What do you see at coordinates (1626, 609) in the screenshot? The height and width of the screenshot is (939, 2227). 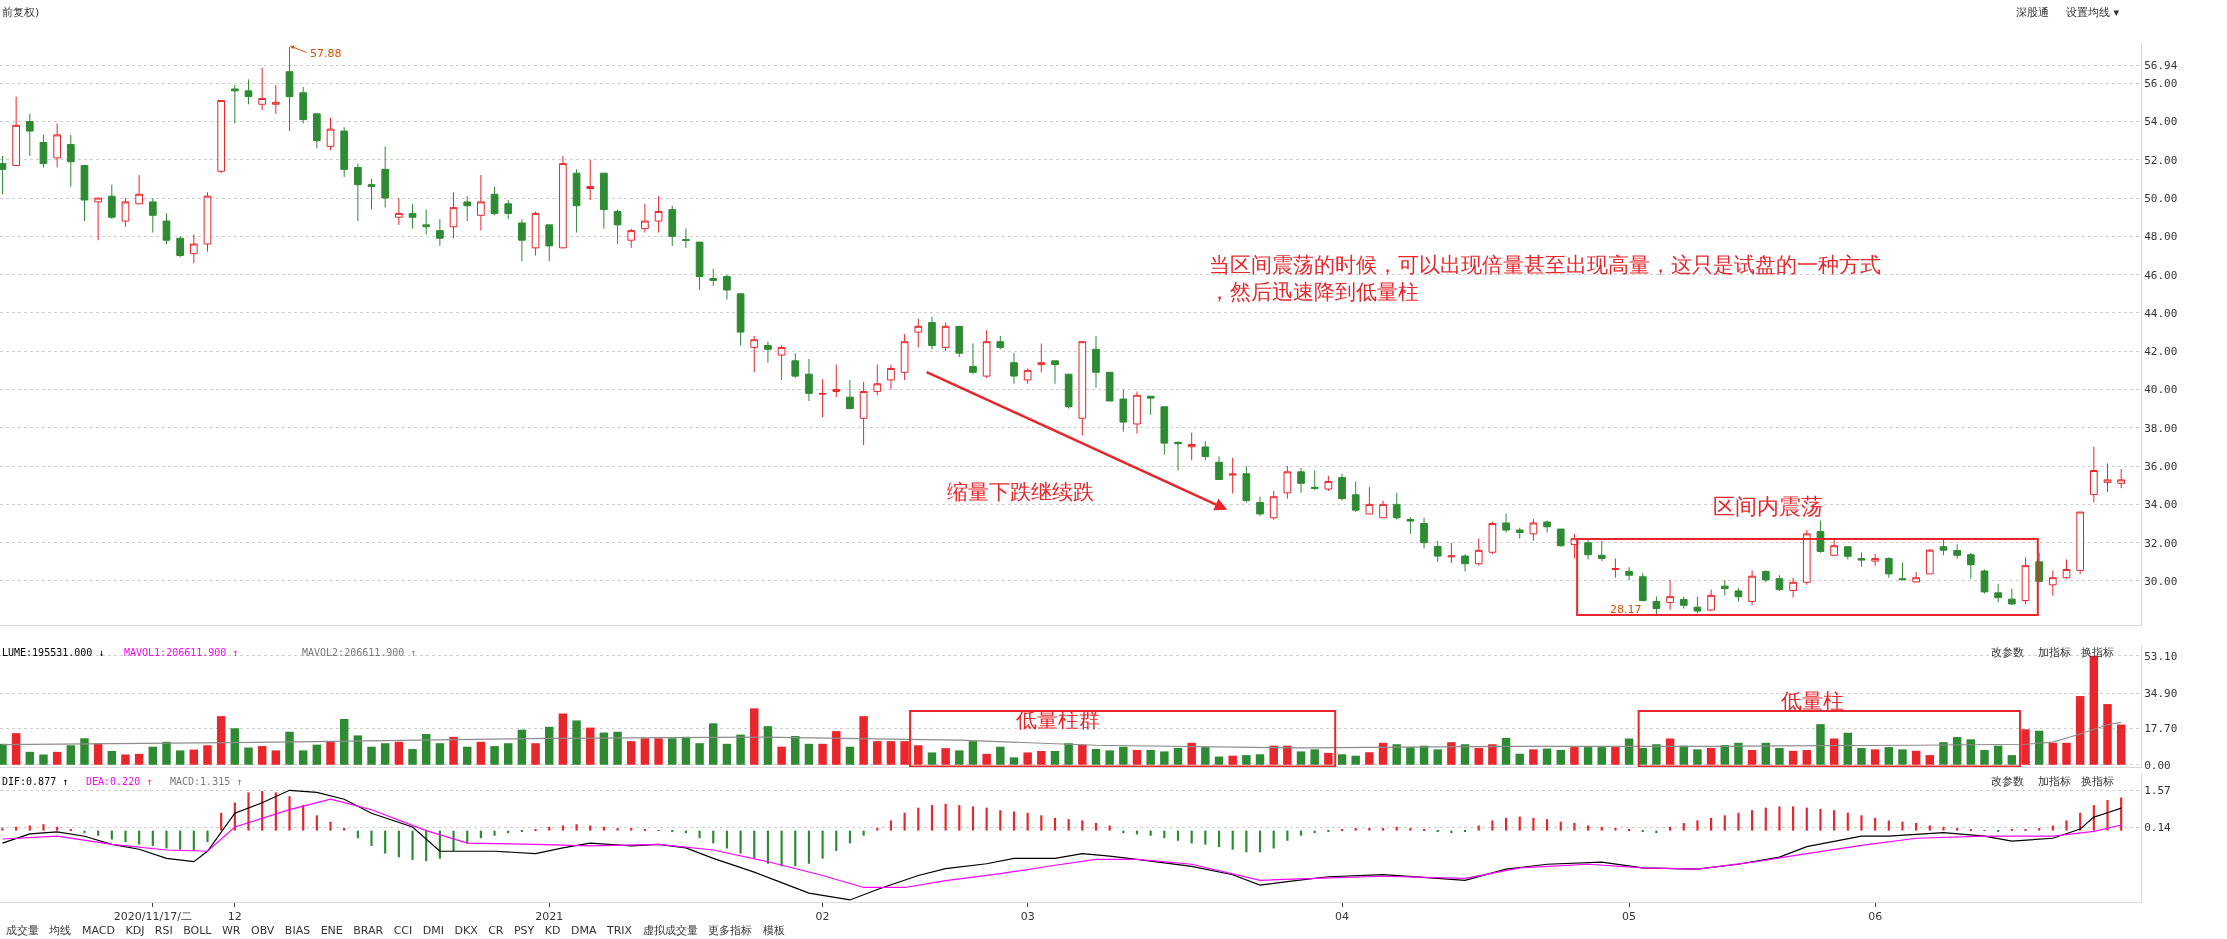 I see `annotation: 28.17` at bounding box center [1626, 609].